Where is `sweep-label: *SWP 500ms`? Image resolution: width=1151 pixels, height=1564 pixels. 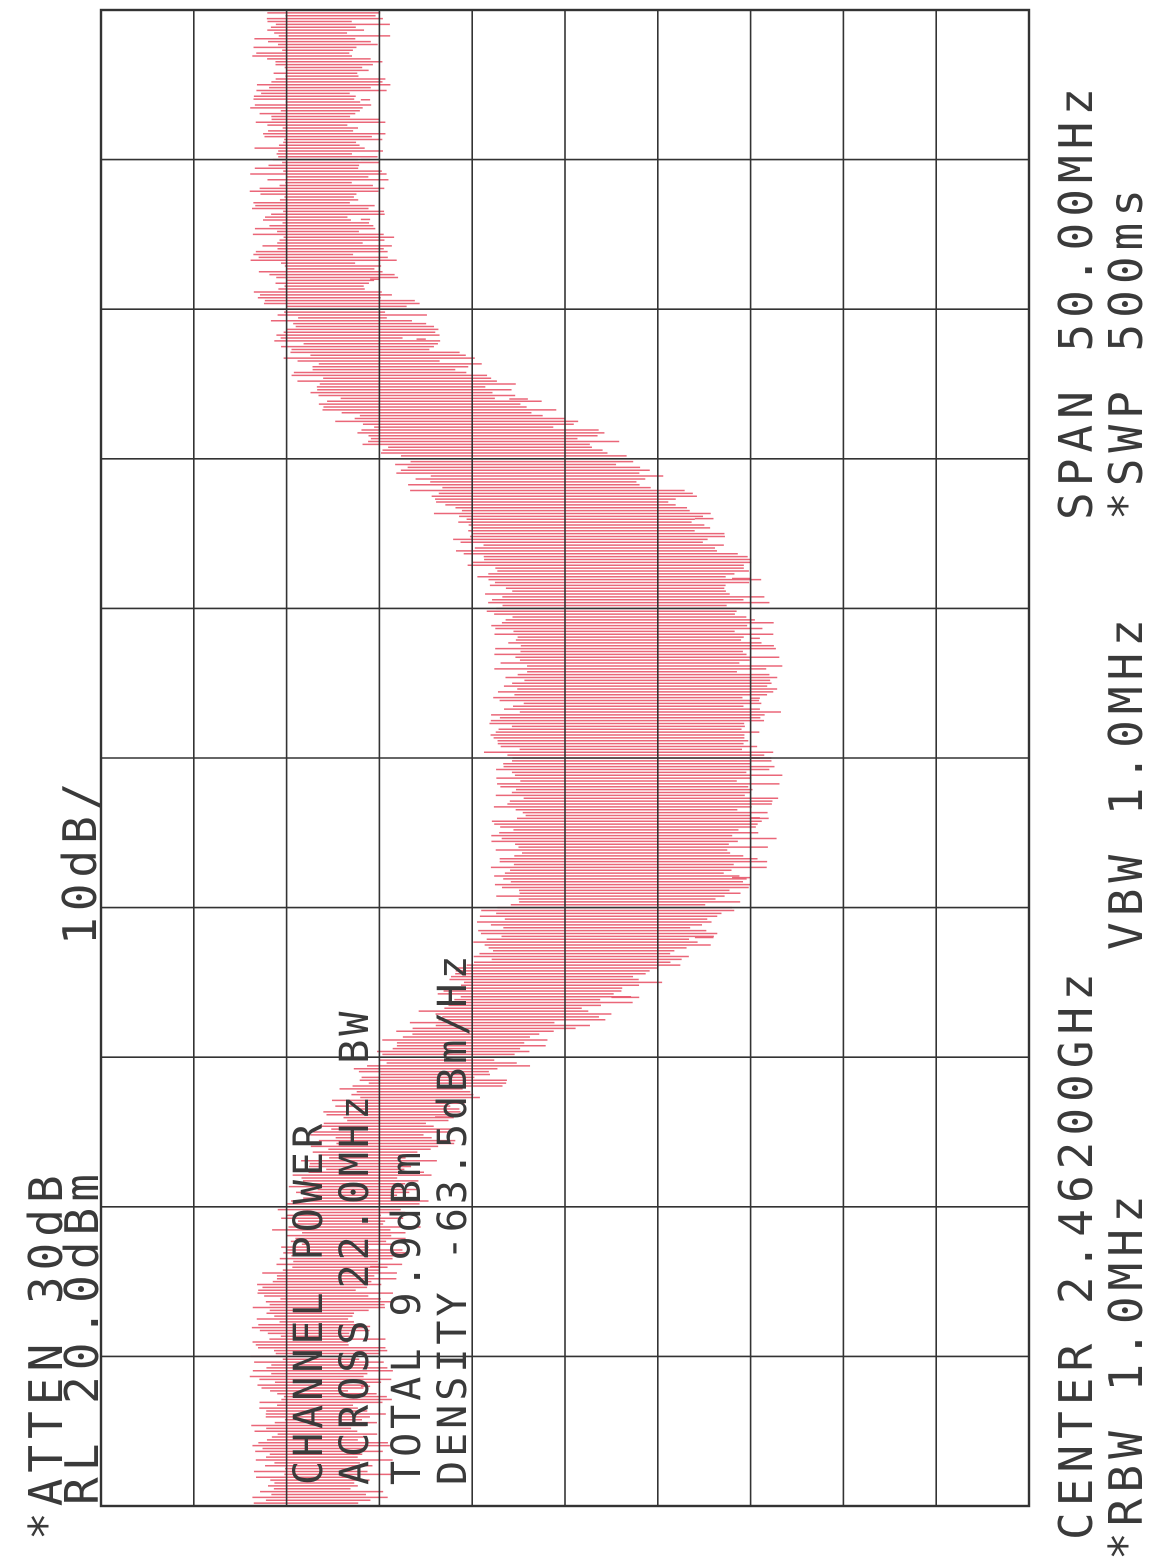 sweep-label: *SWP 500ms is located at coordinates (1125, 351).